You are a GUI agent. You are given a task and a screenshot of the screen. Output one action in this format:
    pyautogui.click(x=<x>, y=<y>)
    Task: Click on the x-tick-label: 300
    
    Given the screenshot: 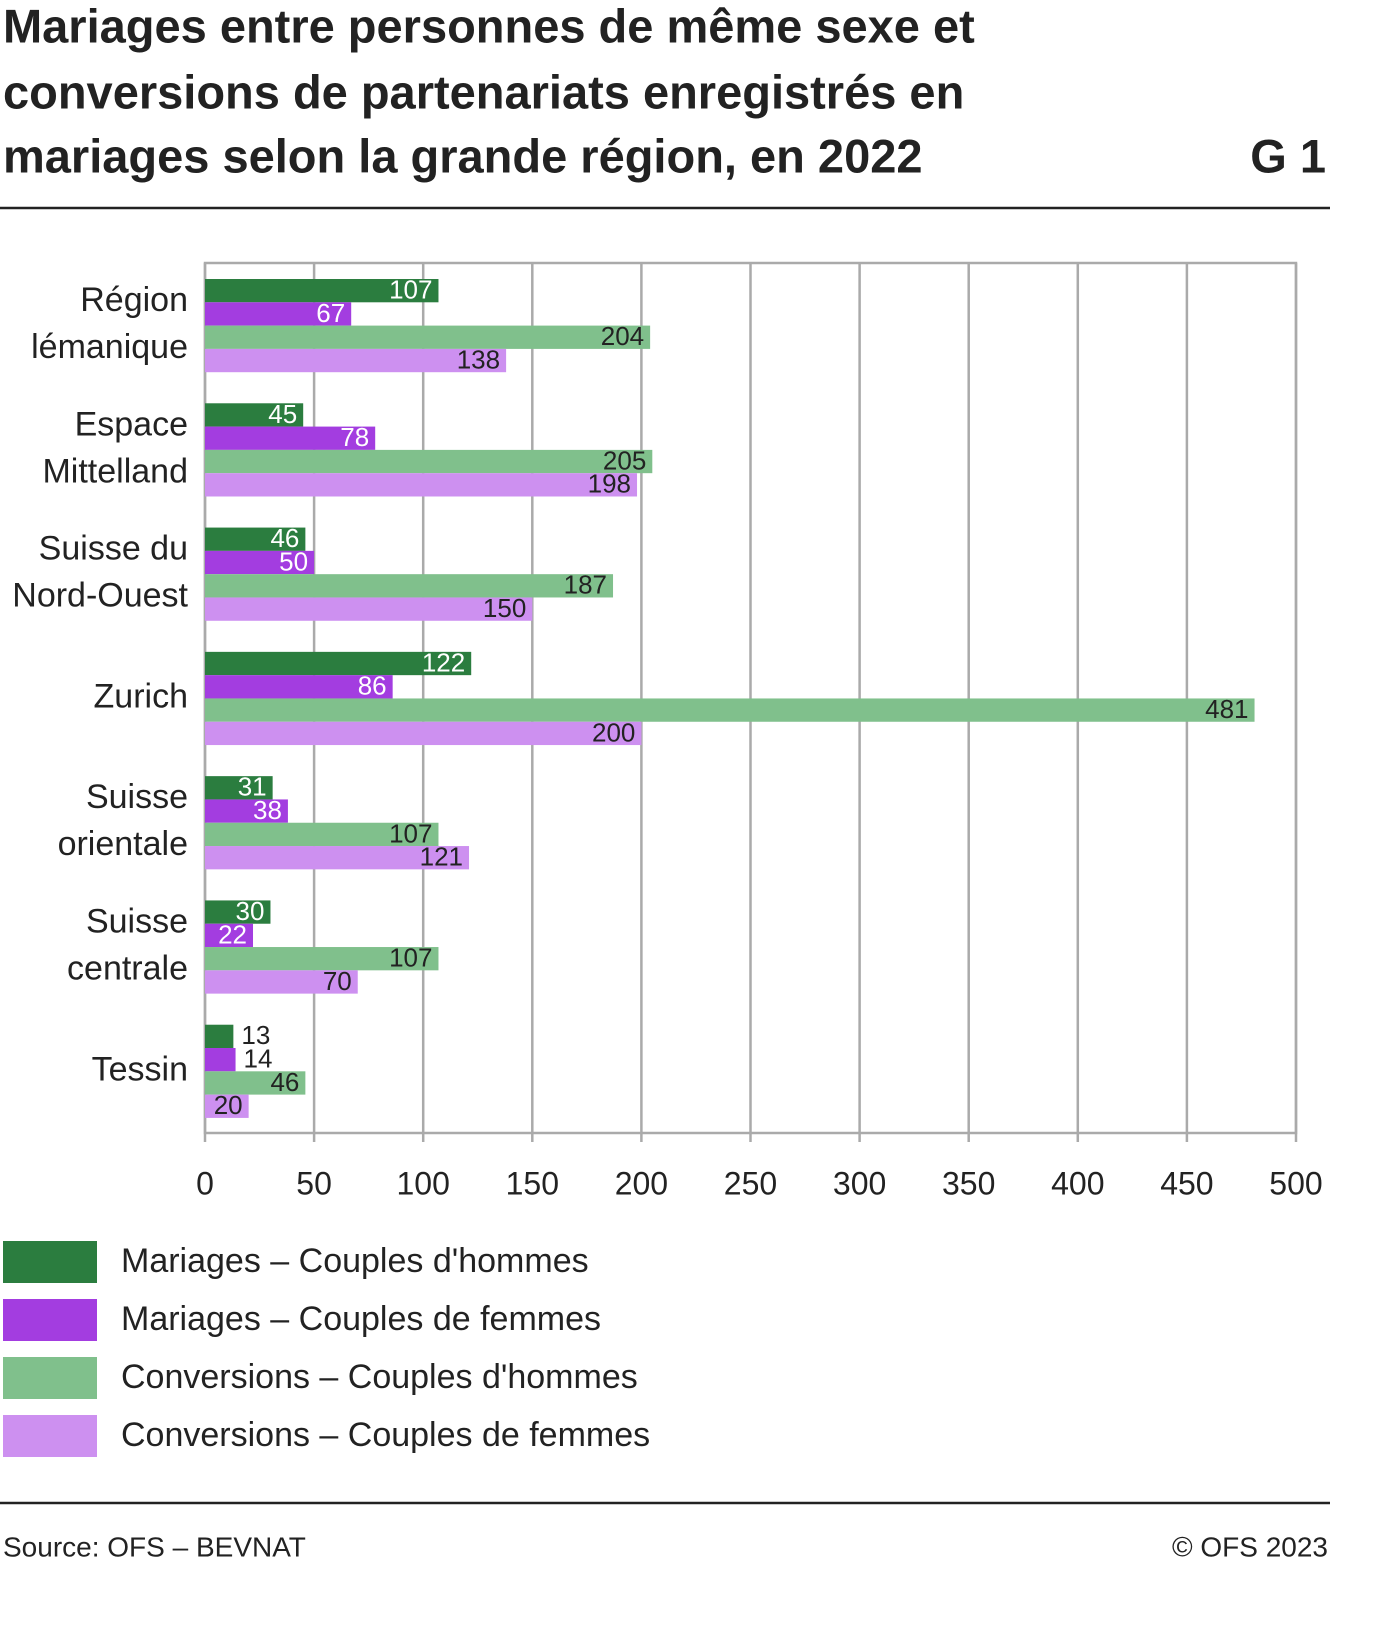 What is the action you would take?
    pyautogui.click(x=859, y=1183)
    